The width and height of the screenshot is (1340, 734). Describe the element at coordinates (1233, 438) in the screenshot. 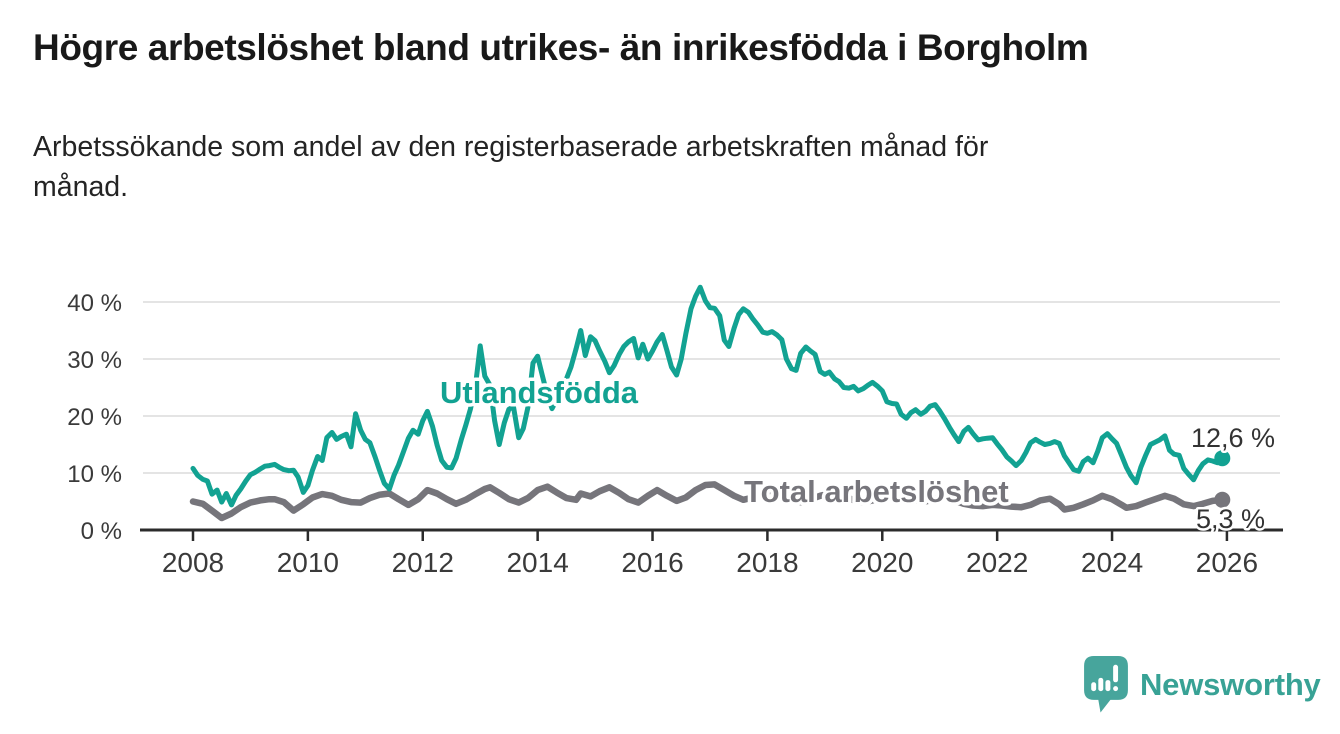

I see `end-value-label-utlandsfodda: 12,6 %` at that location.